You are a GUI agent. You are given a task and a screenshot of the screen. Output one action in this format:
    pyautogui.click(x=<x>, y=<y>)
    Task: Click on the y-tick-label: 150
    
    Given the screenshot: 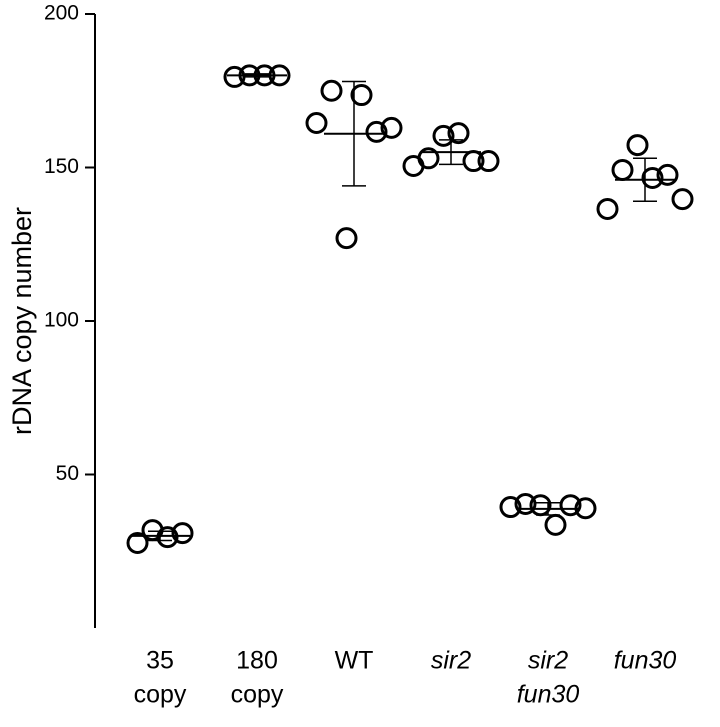 What is the action you would take?
    pyautogui.click(x=61, y=166)
    